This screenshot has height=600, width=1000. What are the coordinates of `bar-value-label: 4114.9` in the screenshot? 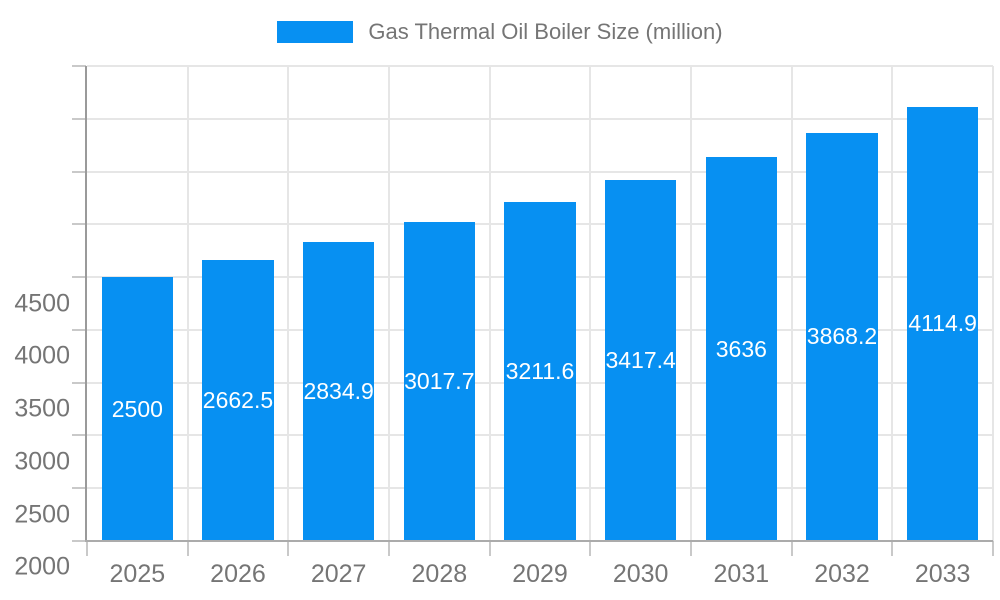 It's located at (942, 323).